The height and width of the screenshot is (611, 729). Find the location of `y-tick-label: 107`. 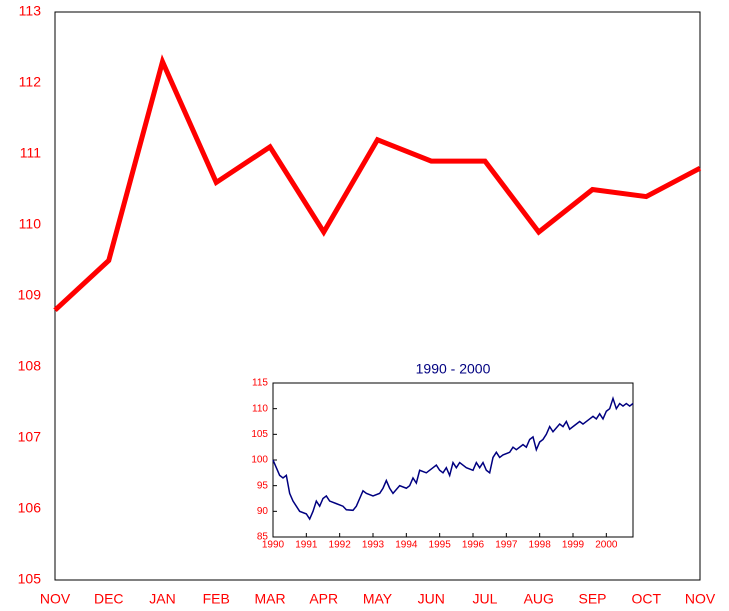

y-tick-label: 107 is located at coordinates (30, 437).